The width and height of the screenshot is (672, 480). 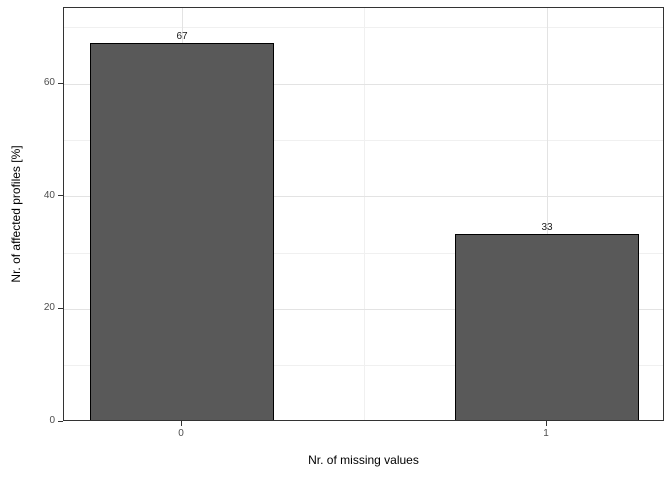 What do you see at coordinates (182, 36) in the screenshot?
I see `bar-value-label: 67` at bounding box center [182, 36].